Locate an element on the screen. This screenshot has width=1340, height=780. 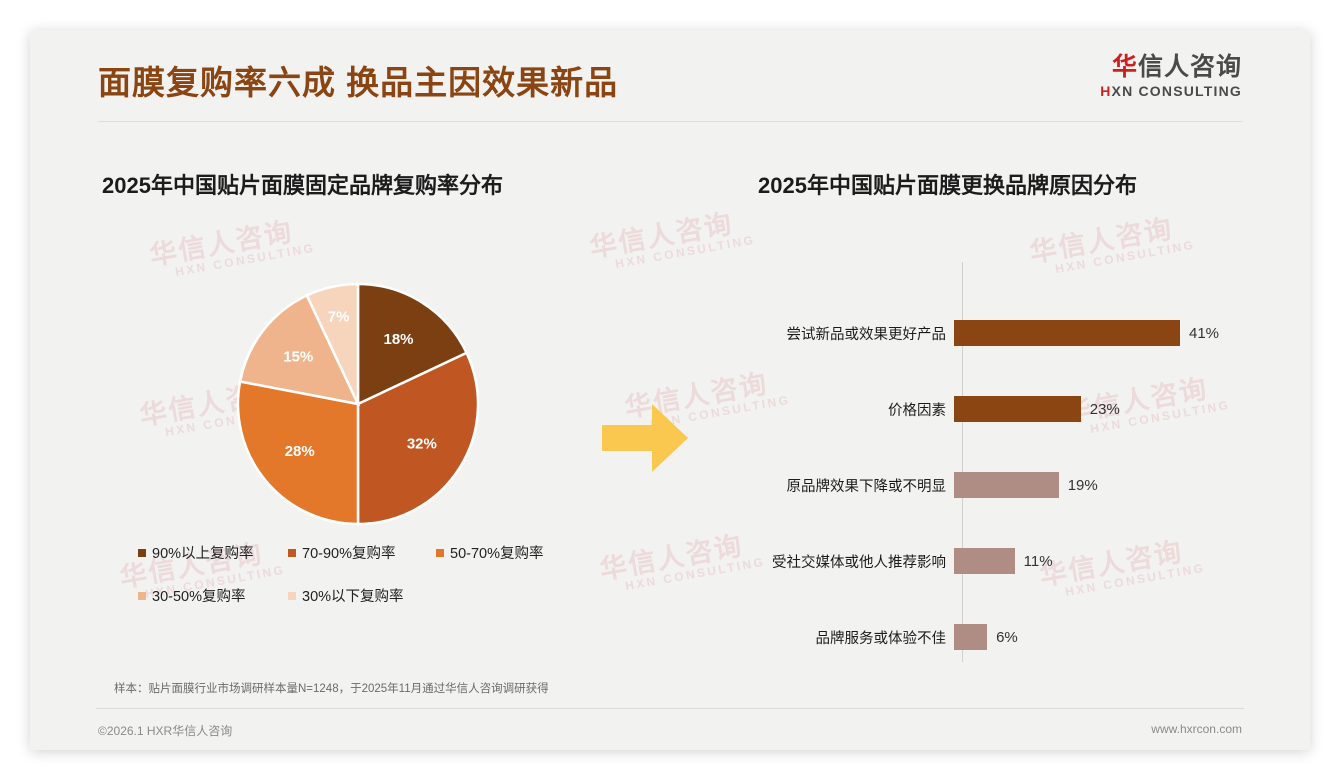
bar-category-label-4: 品牌服务或体验不佳 is located at coordinates (881, 638).